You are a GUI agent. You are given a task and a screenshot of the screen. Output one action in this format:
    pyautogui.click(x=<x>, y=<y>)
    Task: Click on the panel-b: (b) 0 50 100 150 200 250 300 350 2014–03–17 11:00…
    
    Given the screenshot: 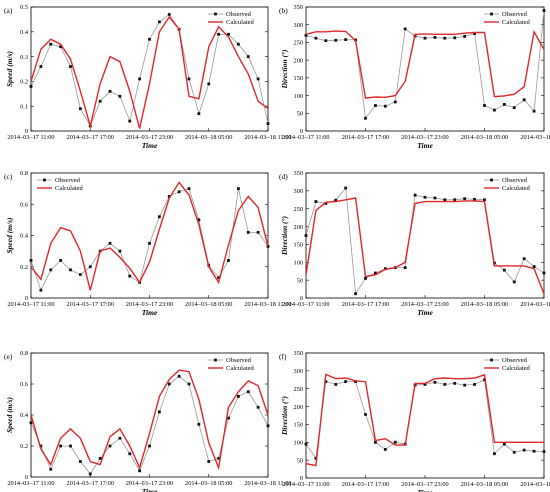 What is the action you would take?
    pyautogui.click(x=414, y=77)
    